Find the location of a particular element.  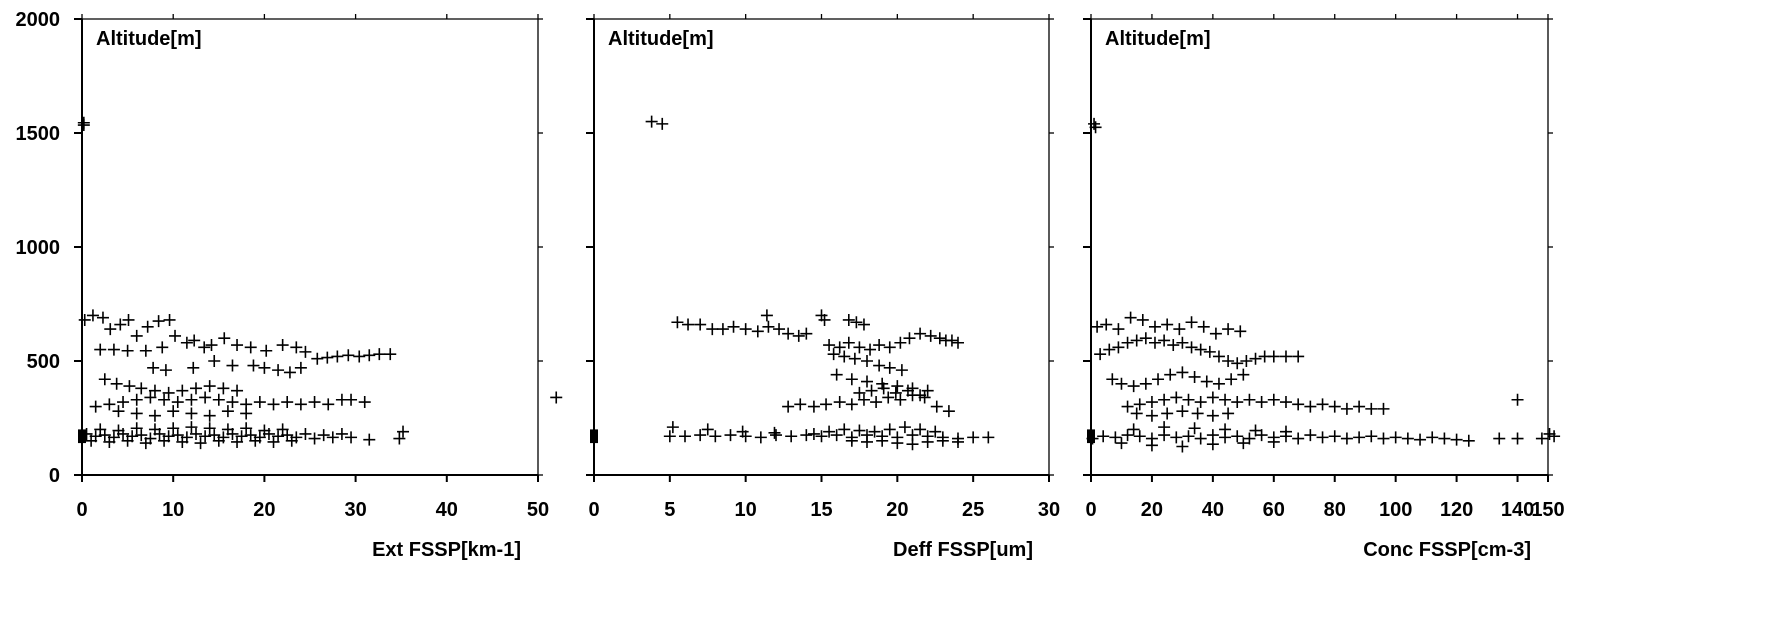

x-tick-label: 0 is located at coordinates (593, 510).